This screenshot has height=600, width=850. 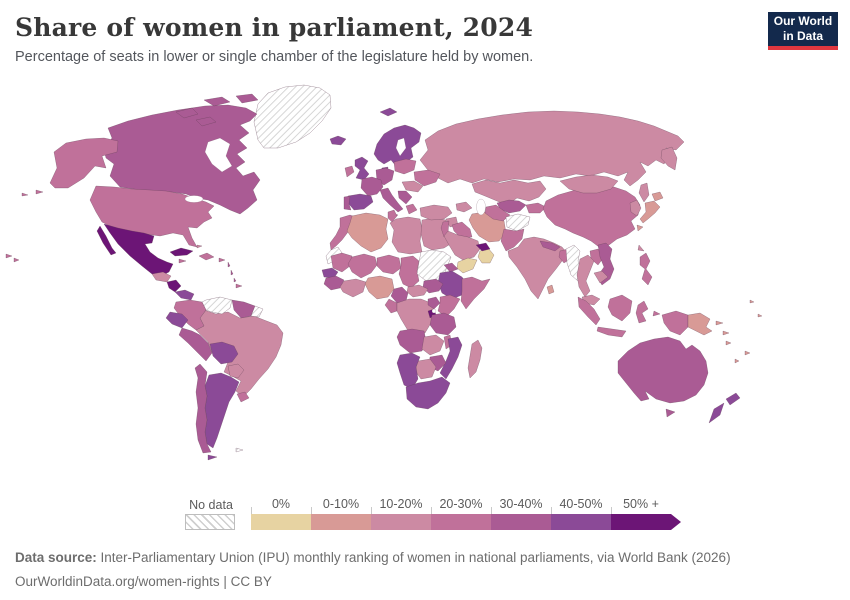 What do you see at coordinates (611, 332) in the screenshot?
I see `java` at bounding box center [611, 332].